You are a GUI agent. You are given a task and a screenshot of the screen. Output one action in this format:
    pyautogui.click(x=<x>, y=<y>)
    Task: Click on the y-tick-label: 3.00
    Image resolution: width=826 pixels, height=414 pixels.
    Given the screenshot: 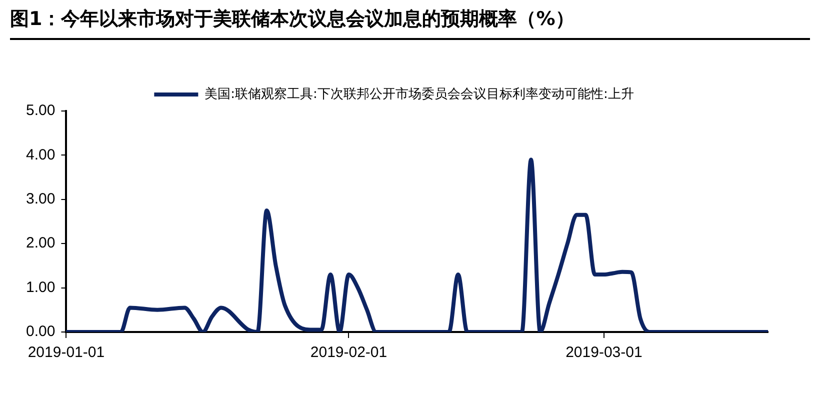 What is the action you would take?
    pyautogui.click(x=41, y=199)
    